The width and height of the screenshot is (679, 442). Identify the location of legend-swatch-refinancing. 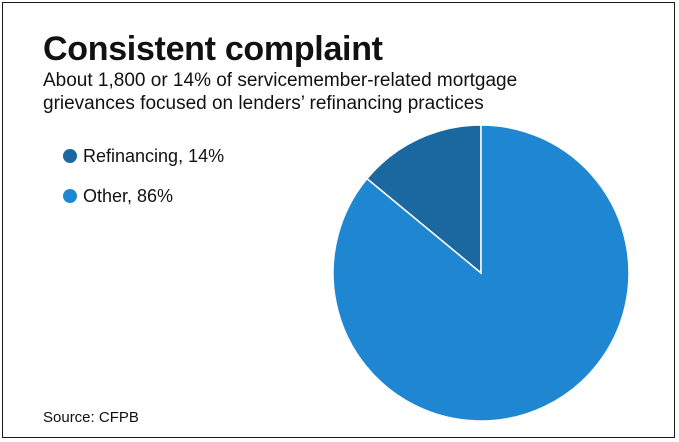
(70, 156).